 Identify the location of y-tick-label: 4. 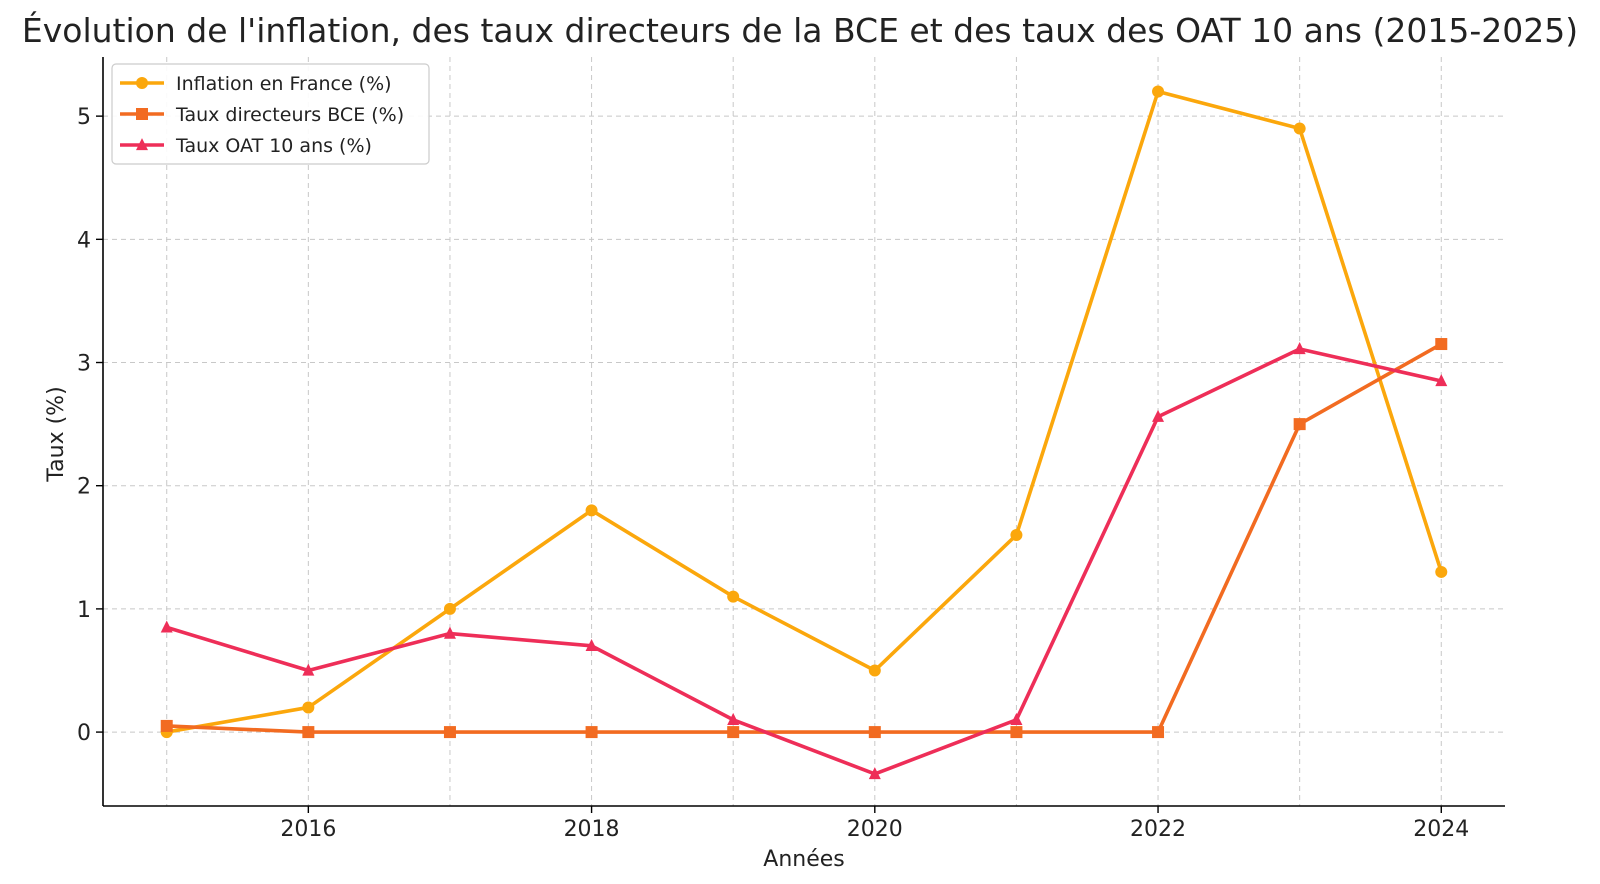
(84, 240).